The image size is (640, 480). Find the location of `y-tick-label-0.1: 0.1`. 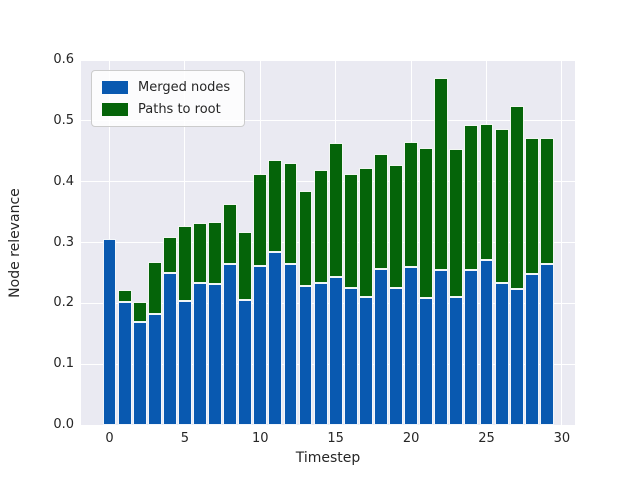

y-tick-label-0.1: 0.1 is located at coordinates (63, 364).